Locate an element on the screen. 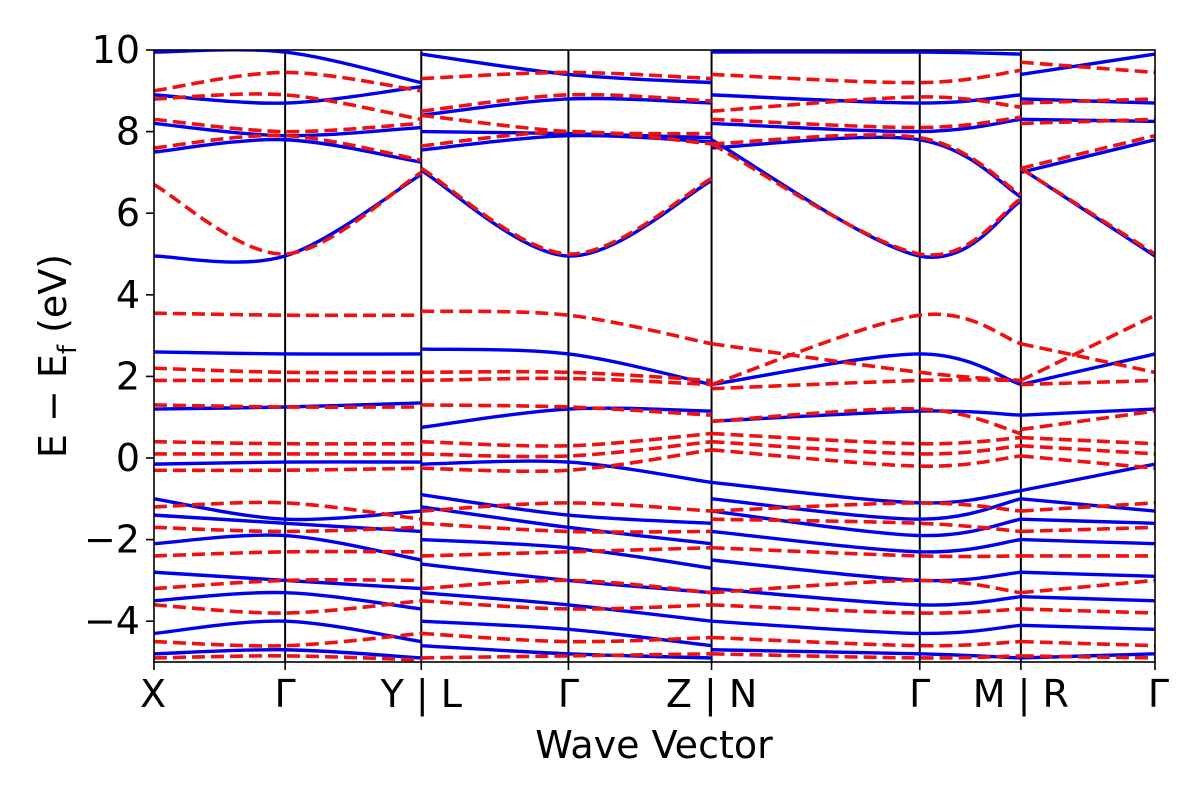 The width and height of the screenshot is (1200, 800). x-axis-ticks: X Γ Y | L Γ Z | N Γ M | R Γ is located at coordinates (654, 689).